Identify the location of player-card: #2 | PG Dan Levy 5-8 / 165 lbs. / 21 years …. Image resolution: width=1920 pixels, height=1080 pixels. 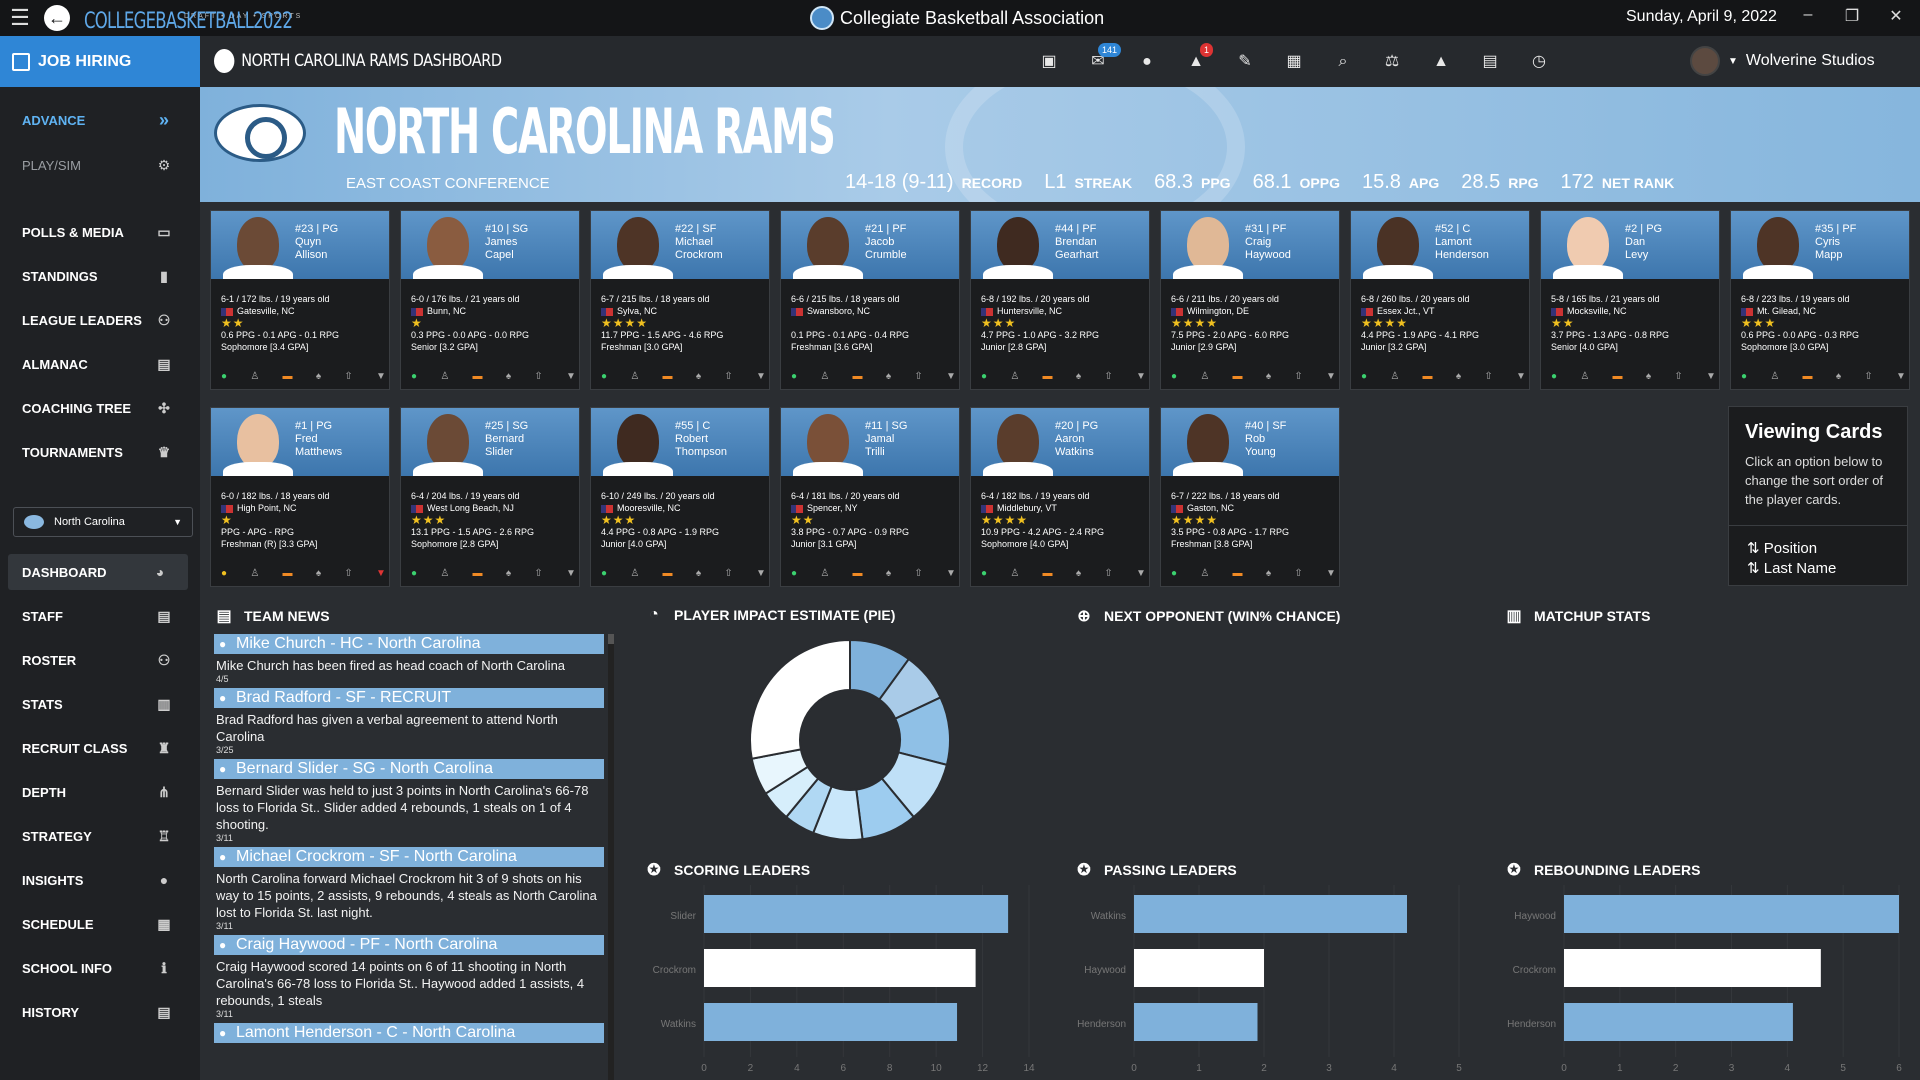
(1630, 300).